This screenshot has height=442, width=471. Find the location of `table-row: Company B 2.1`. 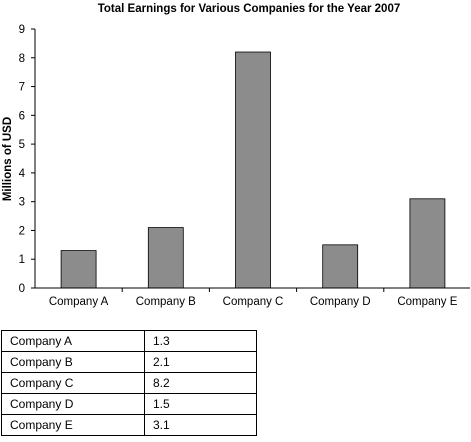

table-row: Company B 2.1 is located at coordinates (129, 362).